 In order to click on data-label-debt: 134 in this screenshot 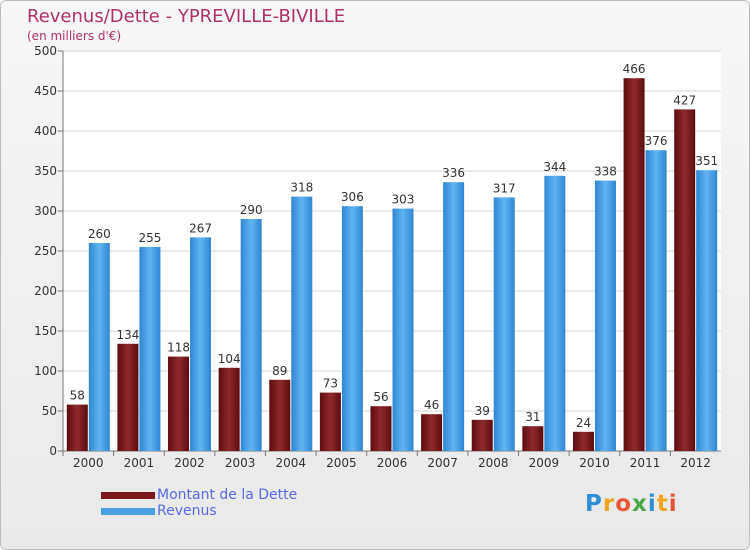, I will do `click(127, 335)`.